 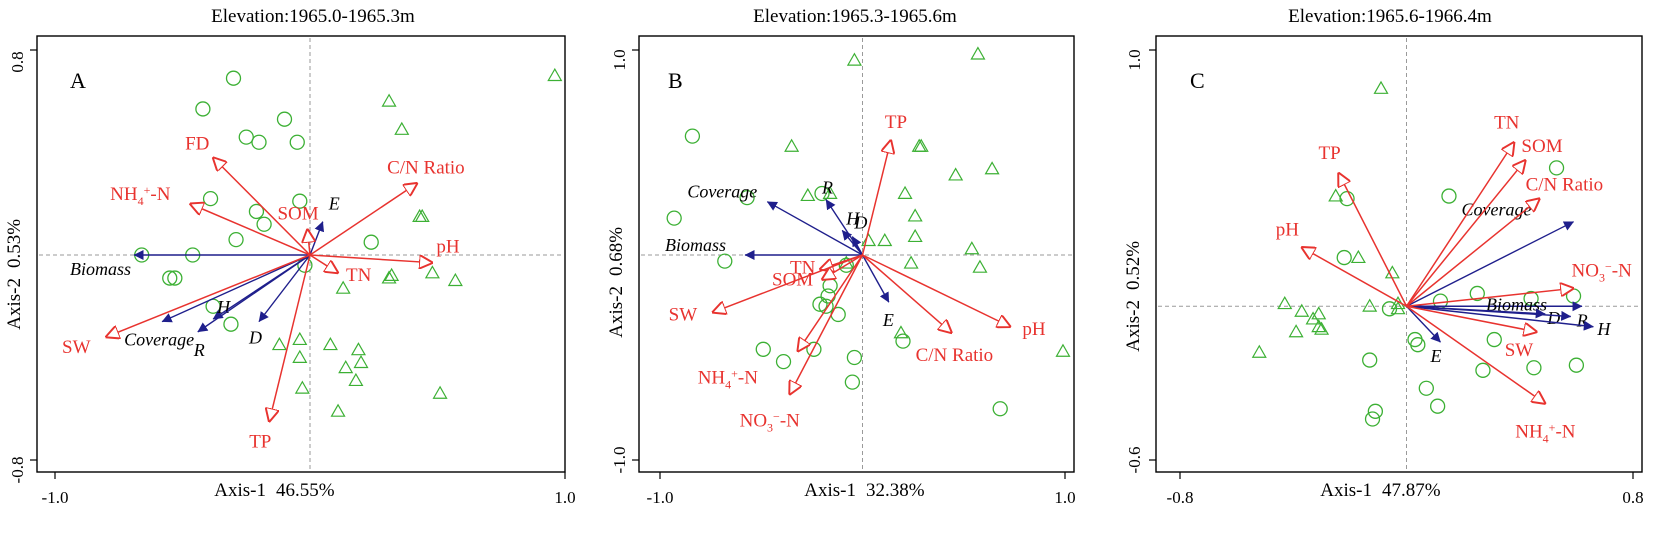 What do you see at coordinates (1133, 326) in the screenshot?
I see `panel-c-ylabel-name: Axis-2` at bounding box center [1133, 326].